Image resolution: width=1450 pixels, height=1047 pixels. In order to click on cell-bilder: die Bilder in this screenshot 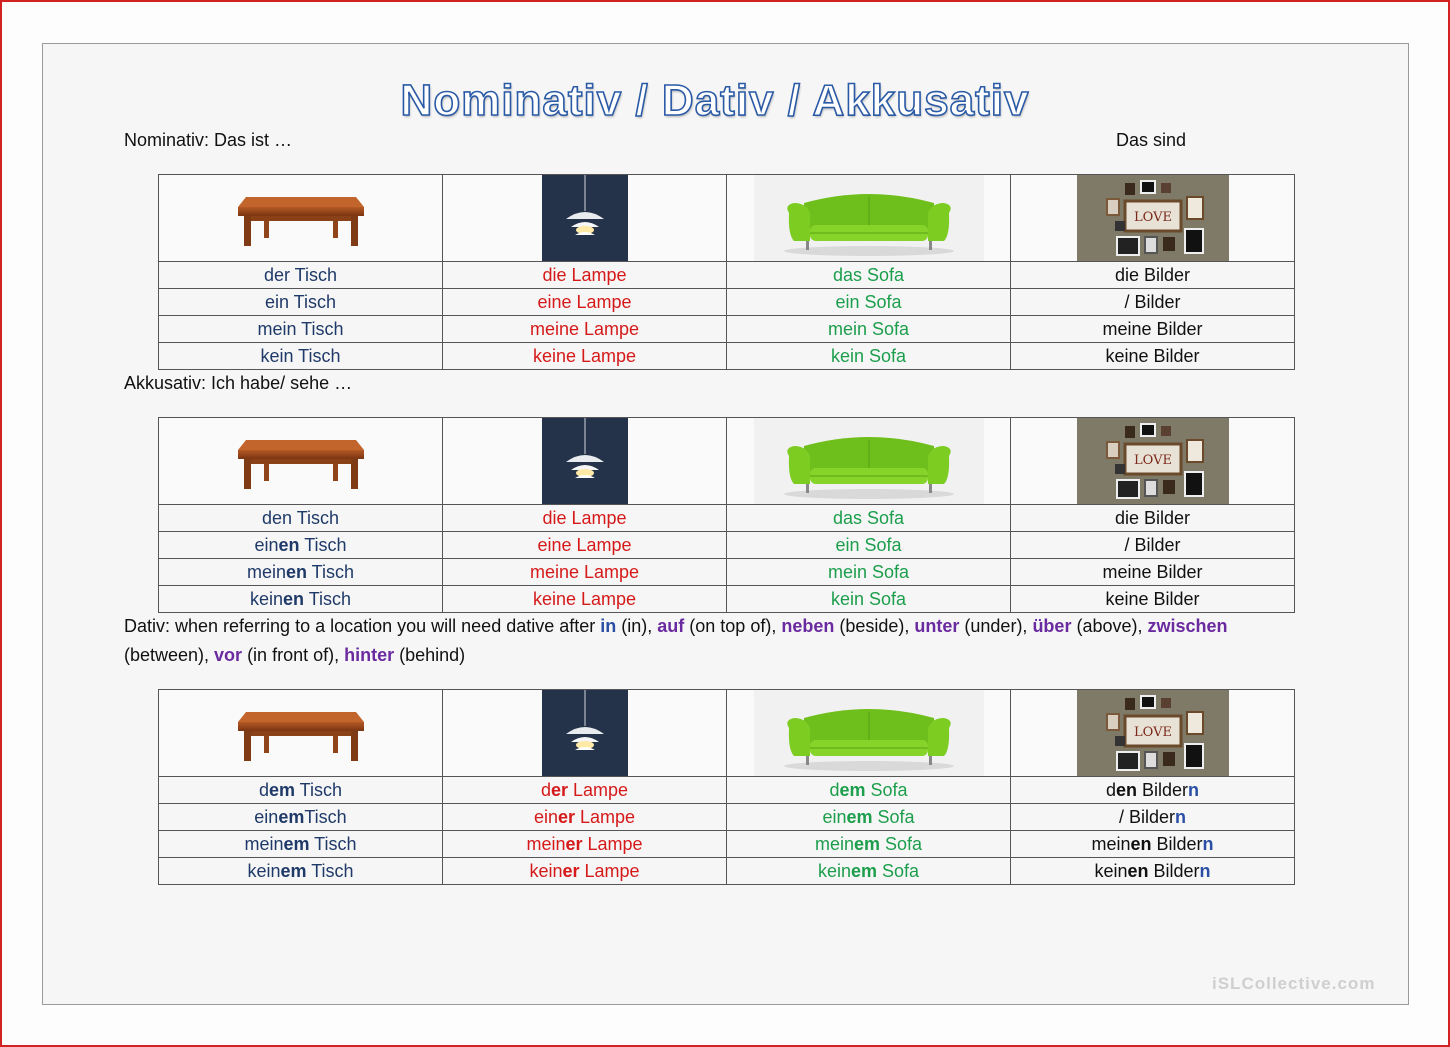, I will do `click(1152, 518)`.